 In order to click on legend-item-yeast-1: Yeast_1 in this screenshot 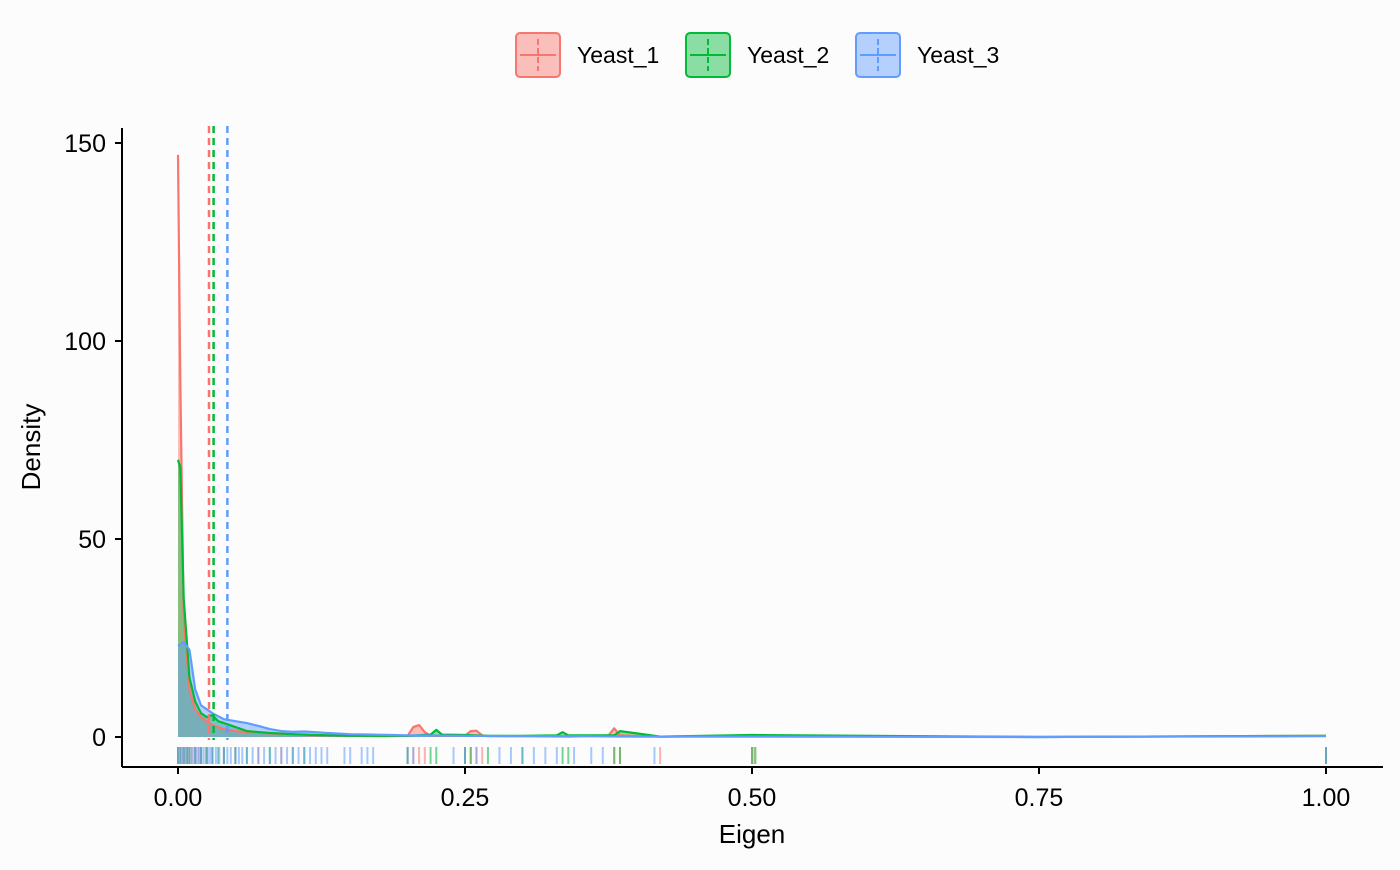, I will do `click(587, 55)`.